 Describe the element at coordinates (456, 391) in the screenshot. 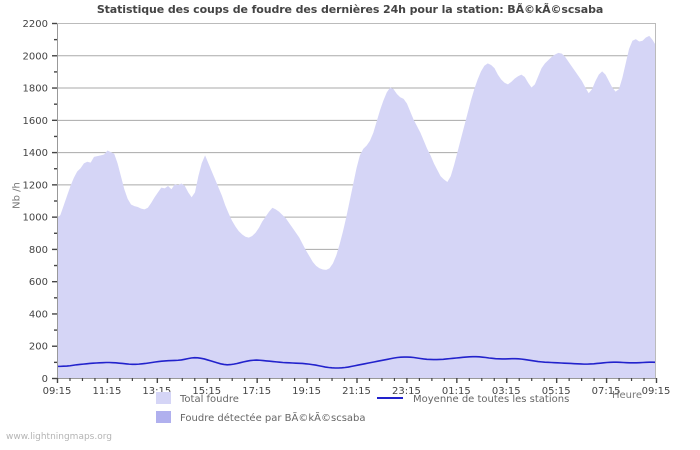

I see `x-tick-label: 01:15` at that location.